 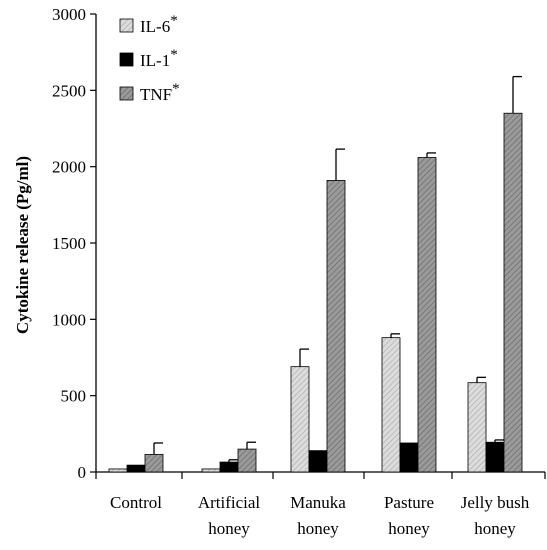 I want to click on legend: IL-6* IL-1* TNF*, so click(x=149, y=58).